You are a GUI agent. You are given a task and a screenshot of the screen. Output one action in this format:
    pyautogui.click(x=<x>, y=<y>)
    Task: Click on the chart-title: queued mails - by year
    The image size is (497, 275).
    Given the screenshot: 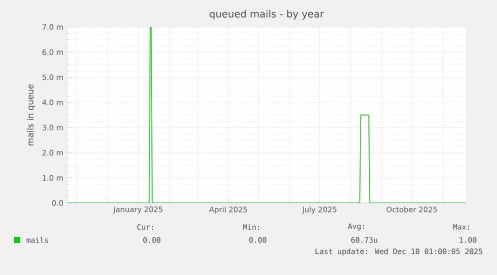 What is the action you would take?
    pyautogui.click(x=267, y=15)
    